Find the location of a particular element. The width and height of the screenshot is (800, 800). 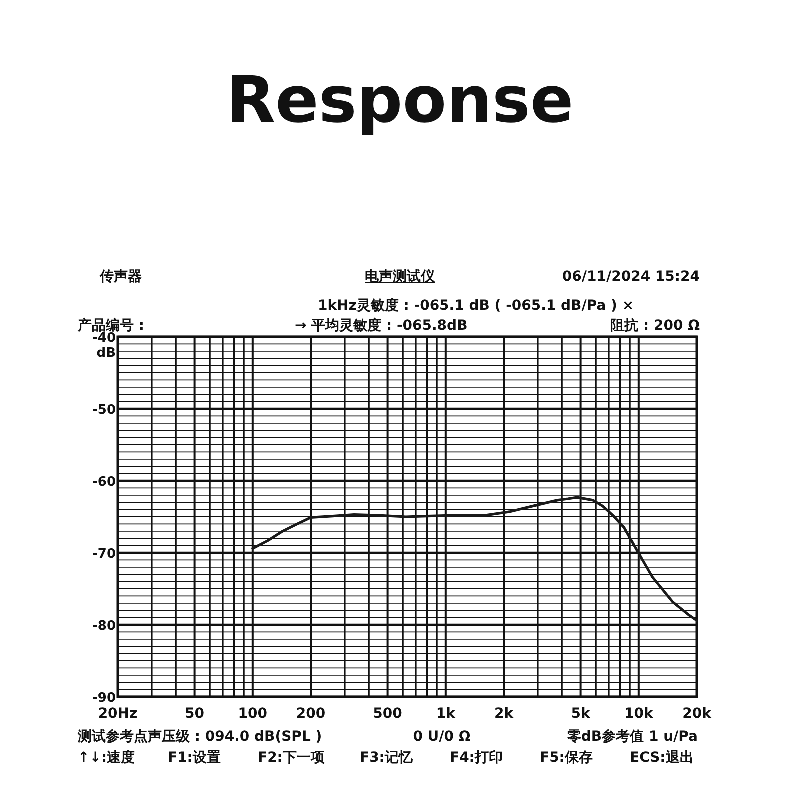

text: 零dB参考值 1 u/Pa is located at coordinates (632, 736).